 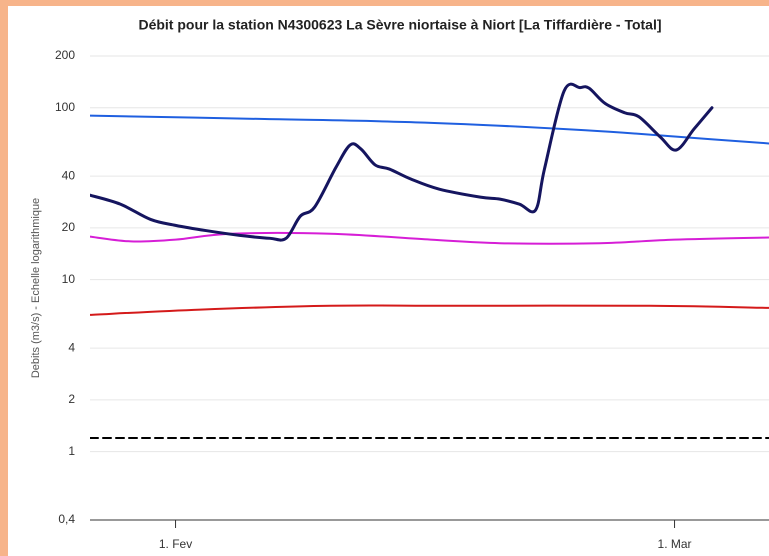 What do you see at coordinates (384, 3) in the screenshot?
I see `frame-top` at bounding box center [384, 3].